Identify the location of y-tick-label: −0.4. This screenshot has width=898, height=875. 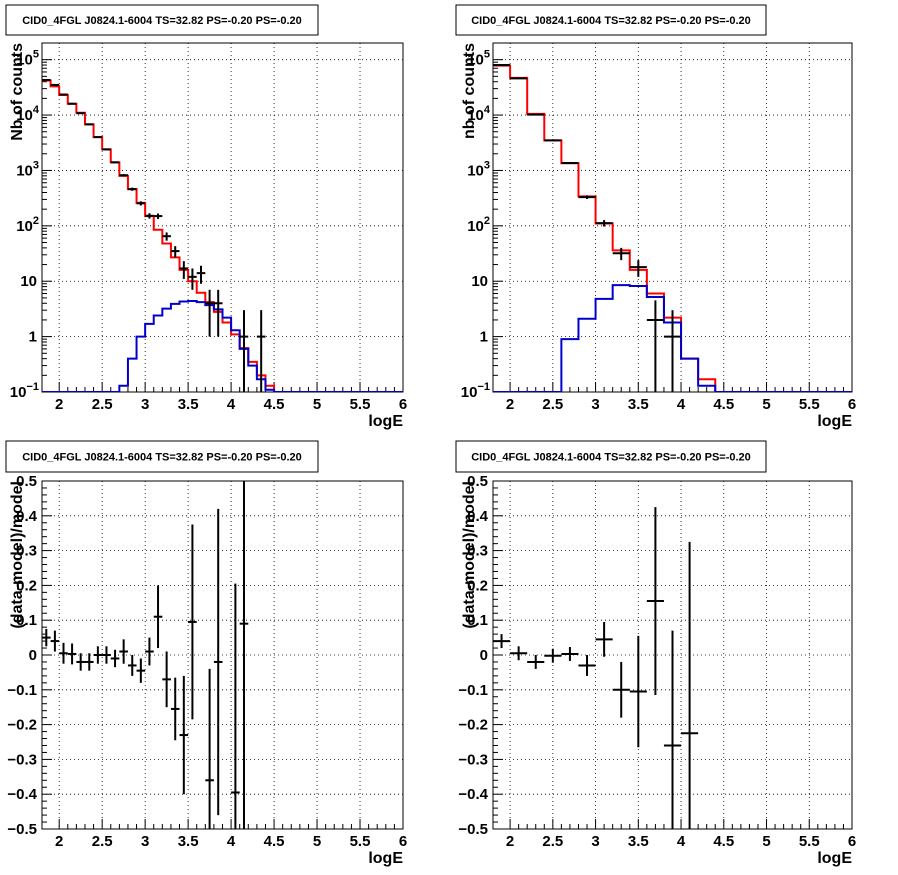
(473, 794).